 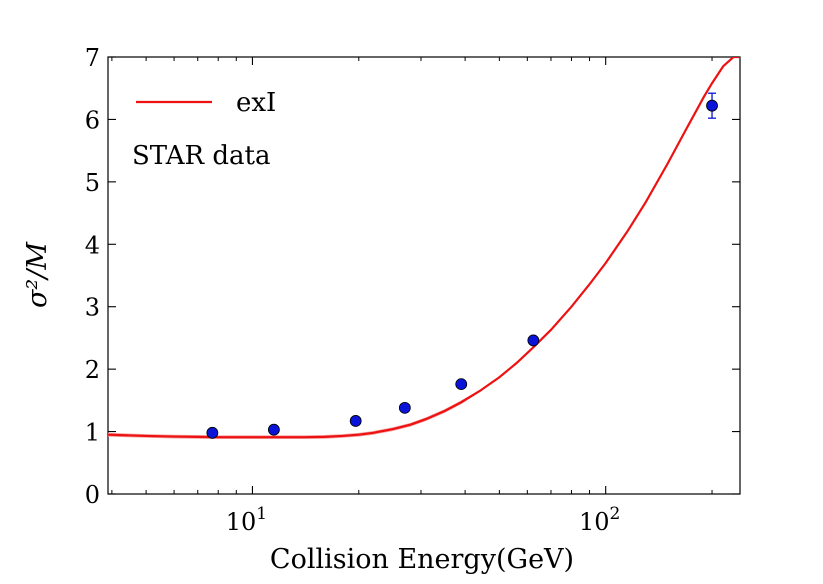 I want to click on legend-label-exI: exI, so click(x=256, y=103).